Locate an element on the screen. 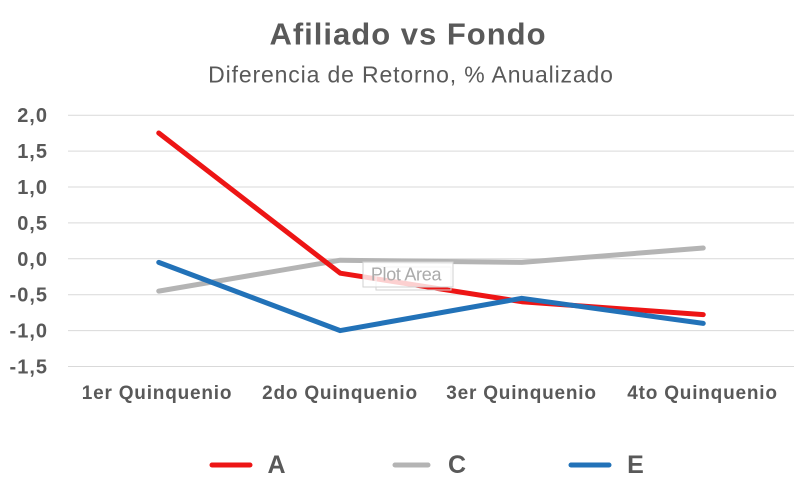 Image resolution: width=800 pixels, height=487 pixels. svg-text: Afiliado vs Fondo is located at coordinates (407, 34).